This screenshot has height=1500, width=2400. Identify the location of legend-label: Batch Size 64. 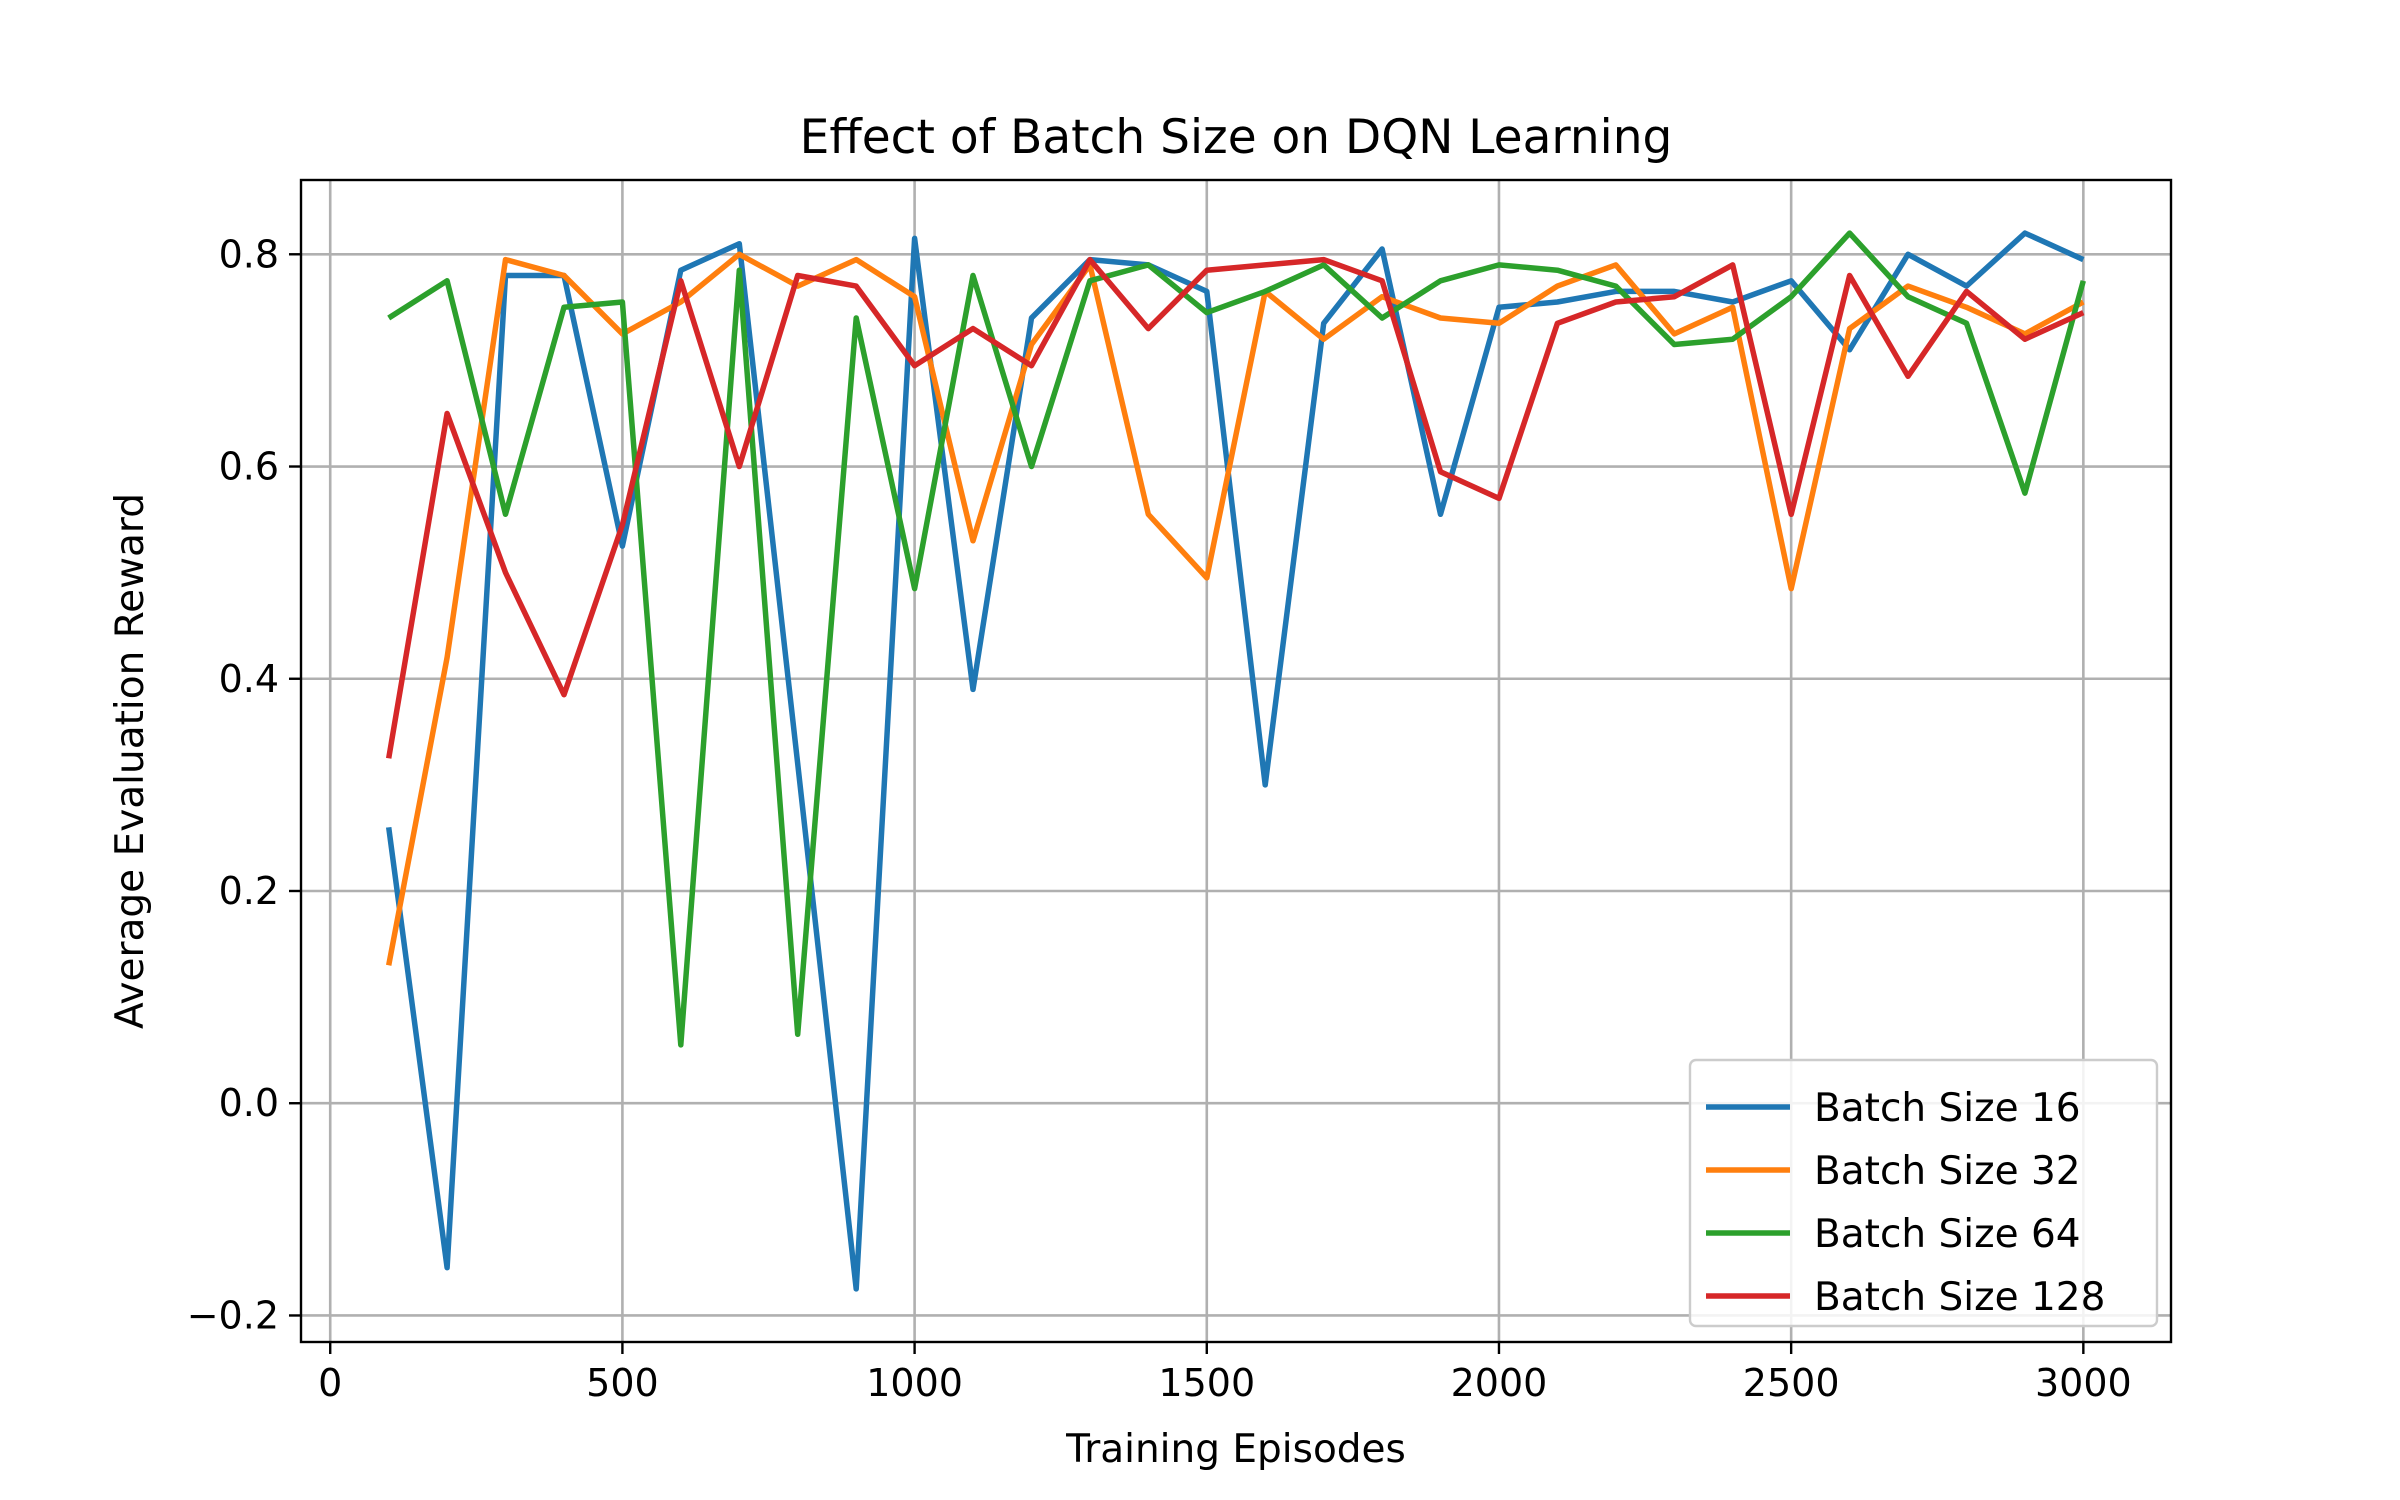
(1947, 1234).